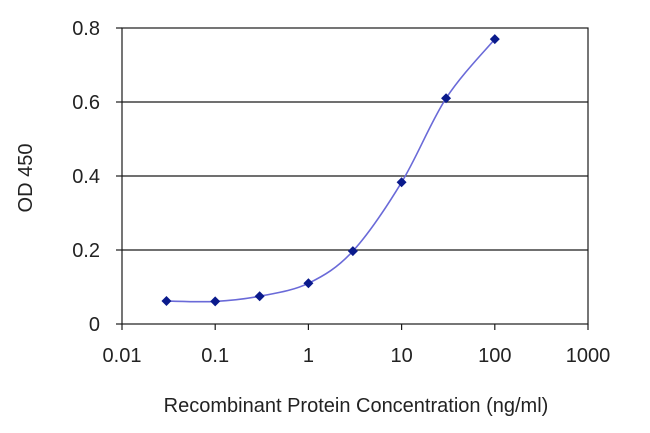  I want to click on y-tick-label: 0.6, so click(86, 103).